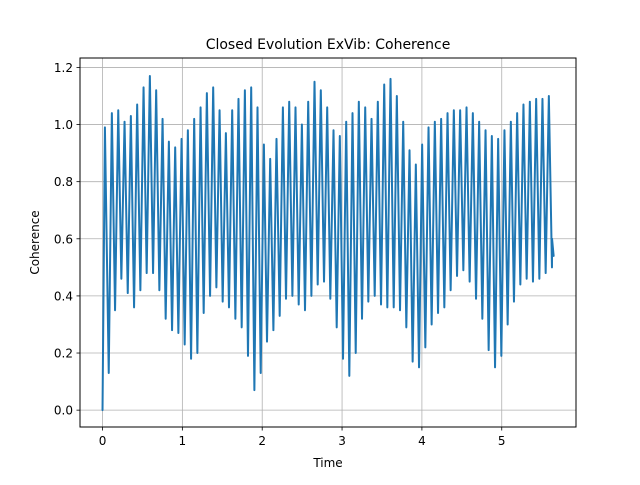 The height and width of the screenshot is (485, 640). Describe the element at coordinates (422, 441) in the screenshot. I see `x-tick-label: 4` at that location.